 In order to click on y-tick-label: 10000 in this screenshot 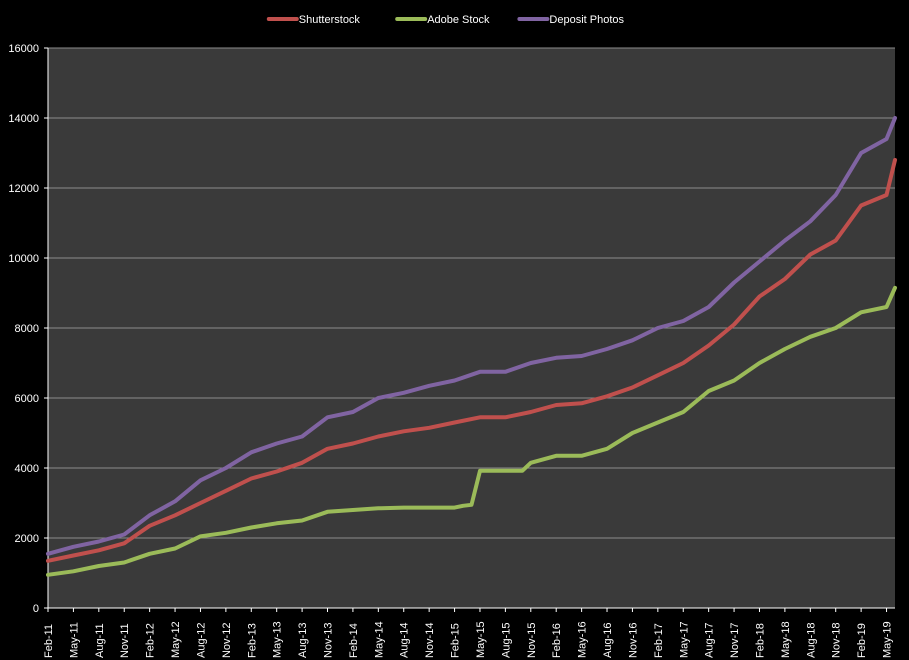, I will do `click(23, 259)`.